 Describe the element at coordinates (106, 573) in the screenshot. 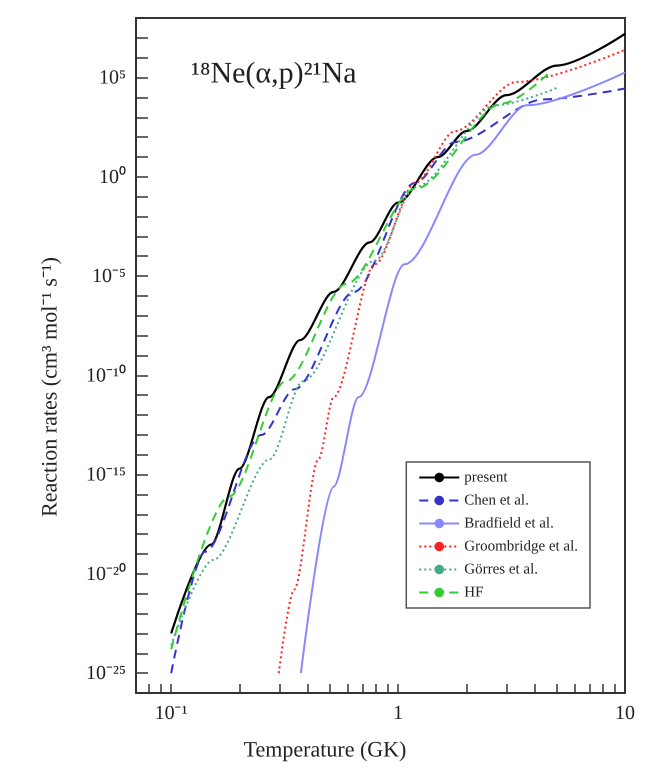

I see `y-tick-label: 10⁻²⁰` at that location.